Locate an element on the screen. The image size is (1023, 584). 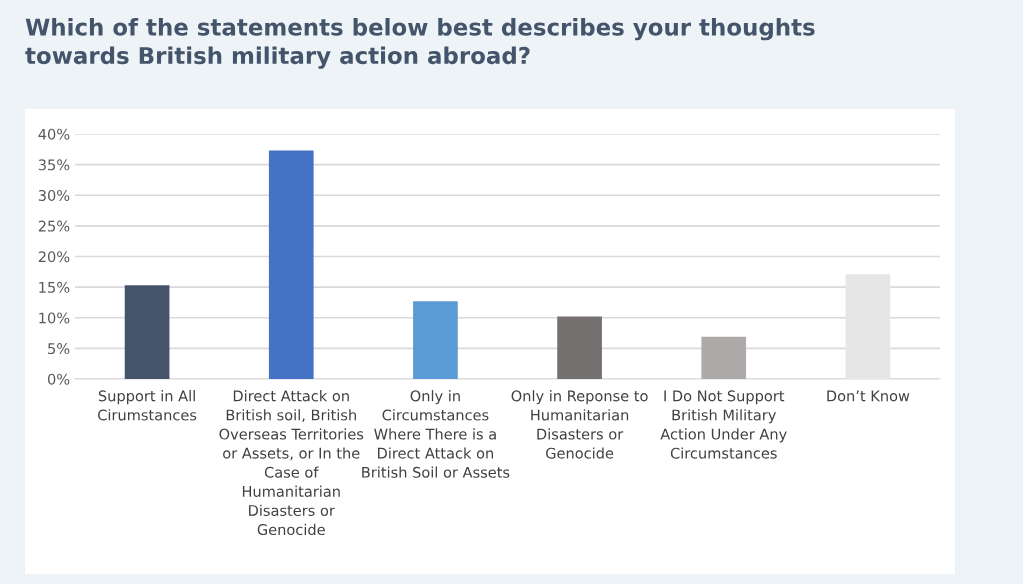
y-tick-label: 5% is located at coordinates (59, 349).